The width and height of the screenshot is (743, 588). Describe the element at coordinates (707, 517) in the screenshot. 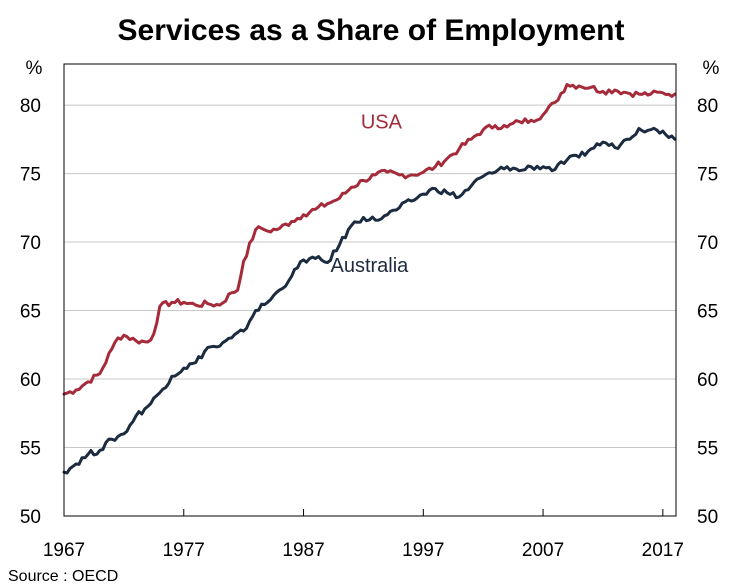

I see `y-tick-label-right: 50` at that location.